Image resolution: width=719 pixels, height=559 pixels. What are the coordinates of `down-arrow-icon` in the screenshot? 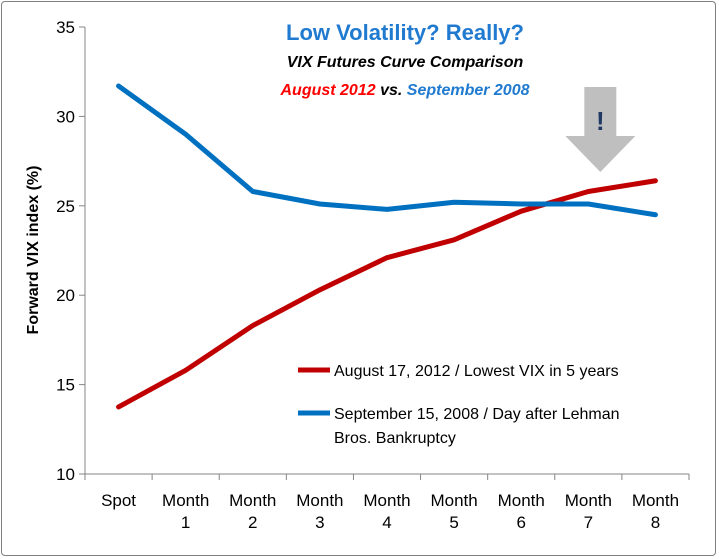 It's located at (600, 129).